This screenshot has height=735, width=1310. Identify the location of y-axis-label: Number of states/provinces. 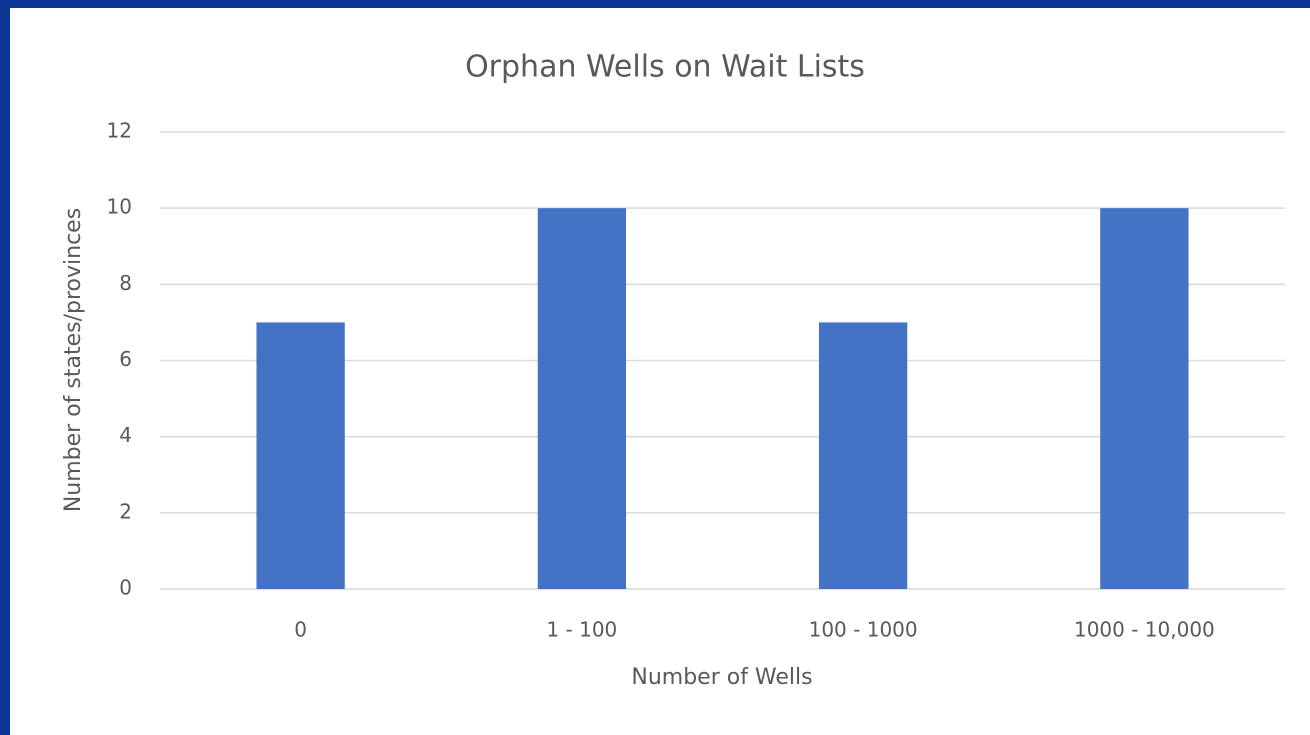
(73, 360).